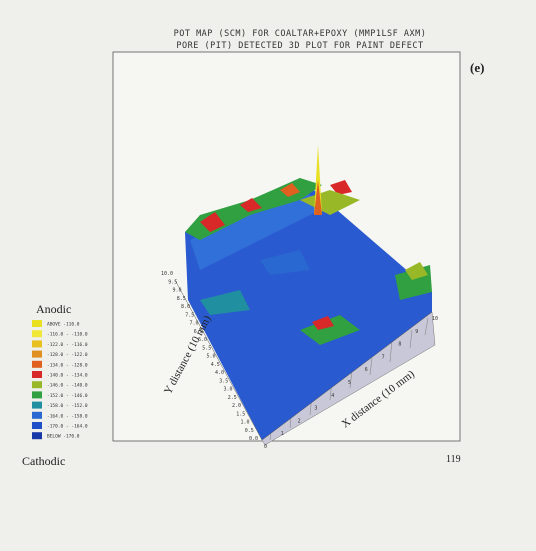  I want to click on y-tick-label: 9.5, so click(172, 282).